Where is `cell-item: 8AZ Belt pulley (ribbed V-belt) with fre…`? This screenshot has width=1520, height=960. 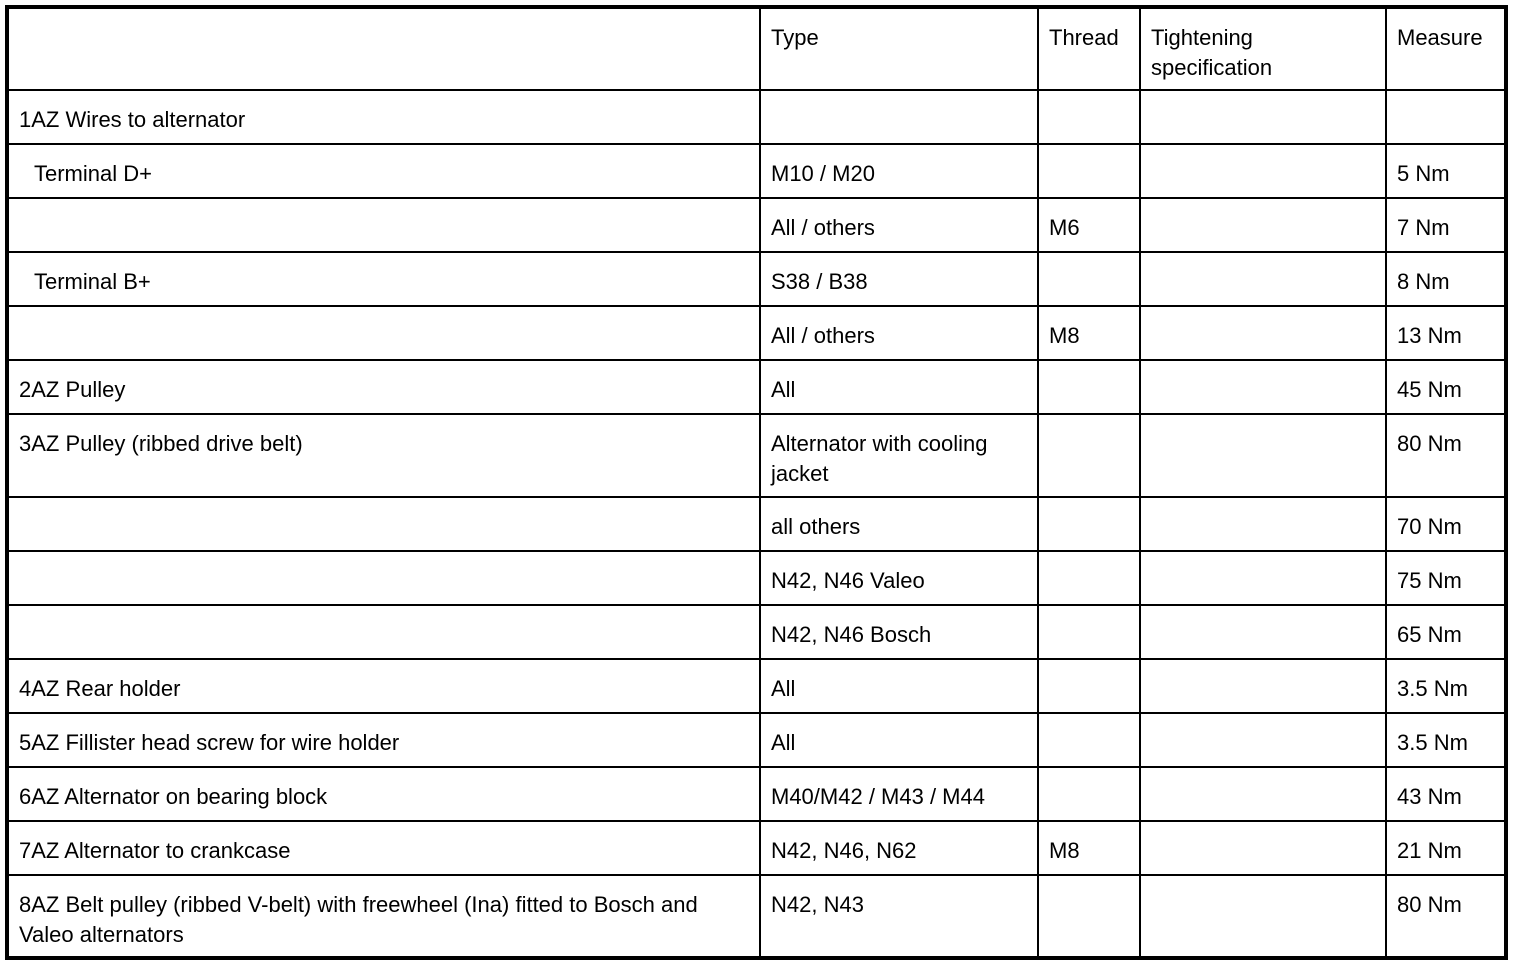 cell-item: 8AZ Belt pulley (ribbed V-belt) with fre… is located at coordinates (383, 916).